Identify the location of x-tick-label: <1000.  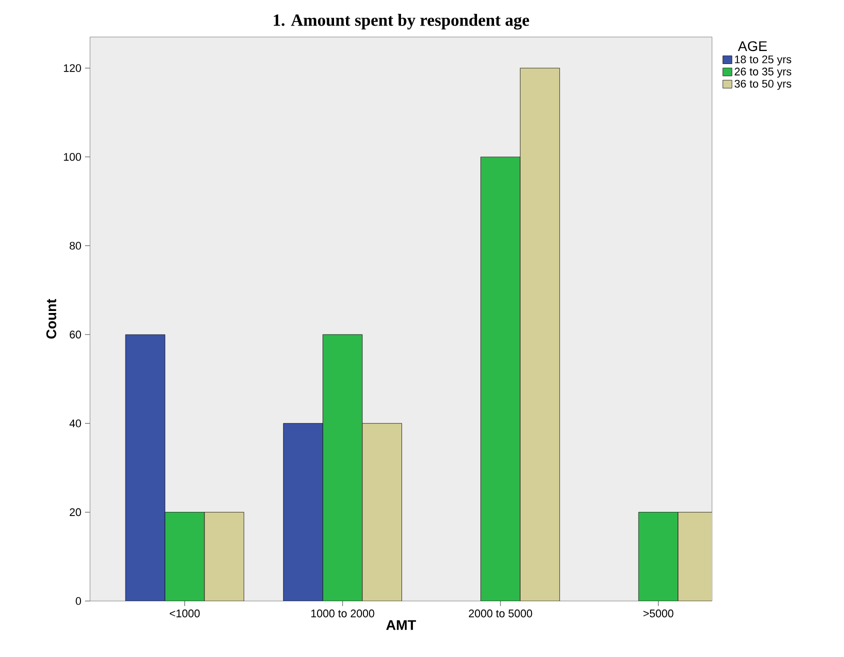
(185, 614).